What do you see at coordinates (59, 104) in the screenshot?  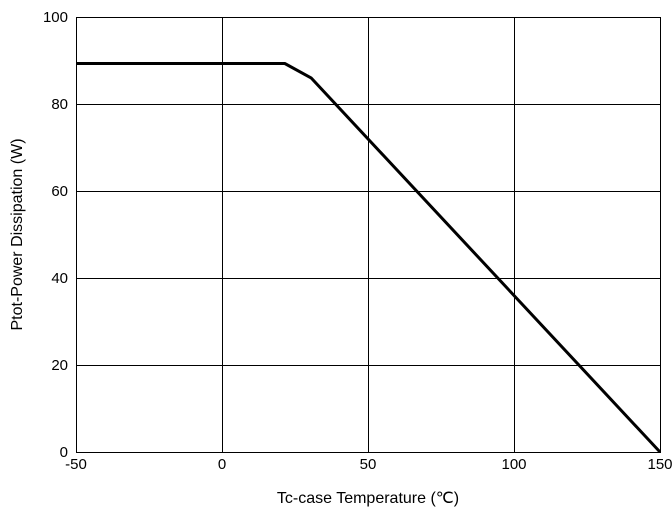 I see `y-tick-label: 80` at bounding box center [59, 104].